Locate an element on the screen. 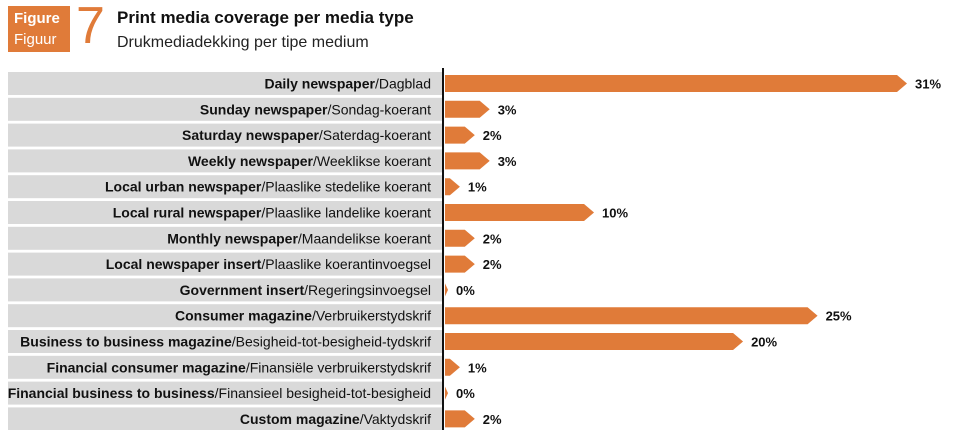 This screenshot has height=430, width=960. category-label-af: /Regeringsinvoegsel is located at coordinates (367, 290).